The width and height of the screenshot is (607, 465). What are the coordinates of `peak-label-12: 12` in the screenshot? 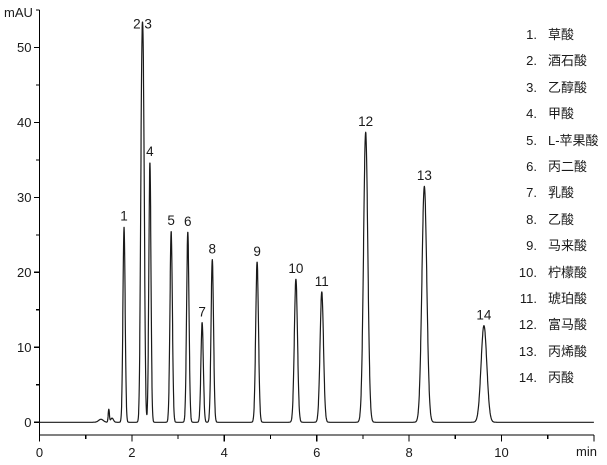 It's located at (365, 121).